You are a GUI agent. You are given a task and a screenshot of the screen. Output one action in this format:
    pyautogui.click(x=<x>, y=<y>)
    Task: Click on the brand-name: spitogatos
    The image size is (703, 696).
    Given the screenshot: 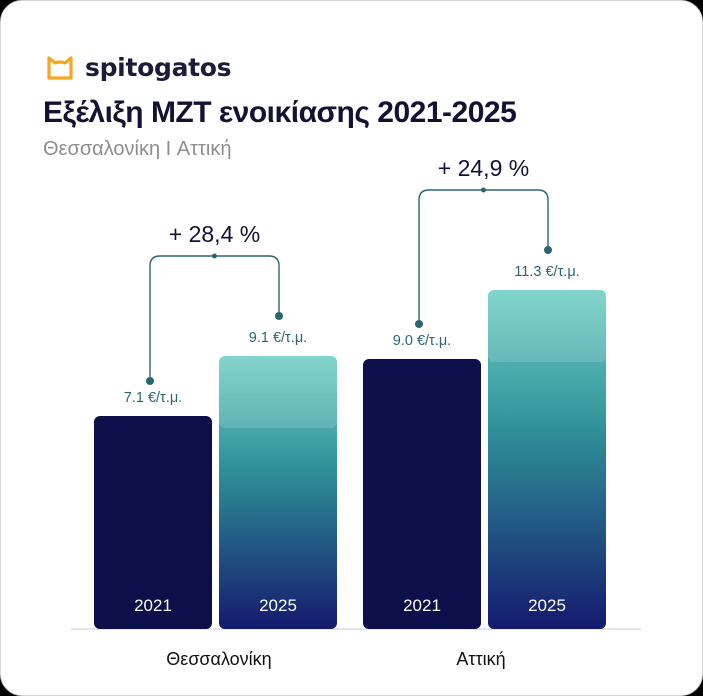 What is the action you would take?
    pyautogui.click(x=158, y=67)
    